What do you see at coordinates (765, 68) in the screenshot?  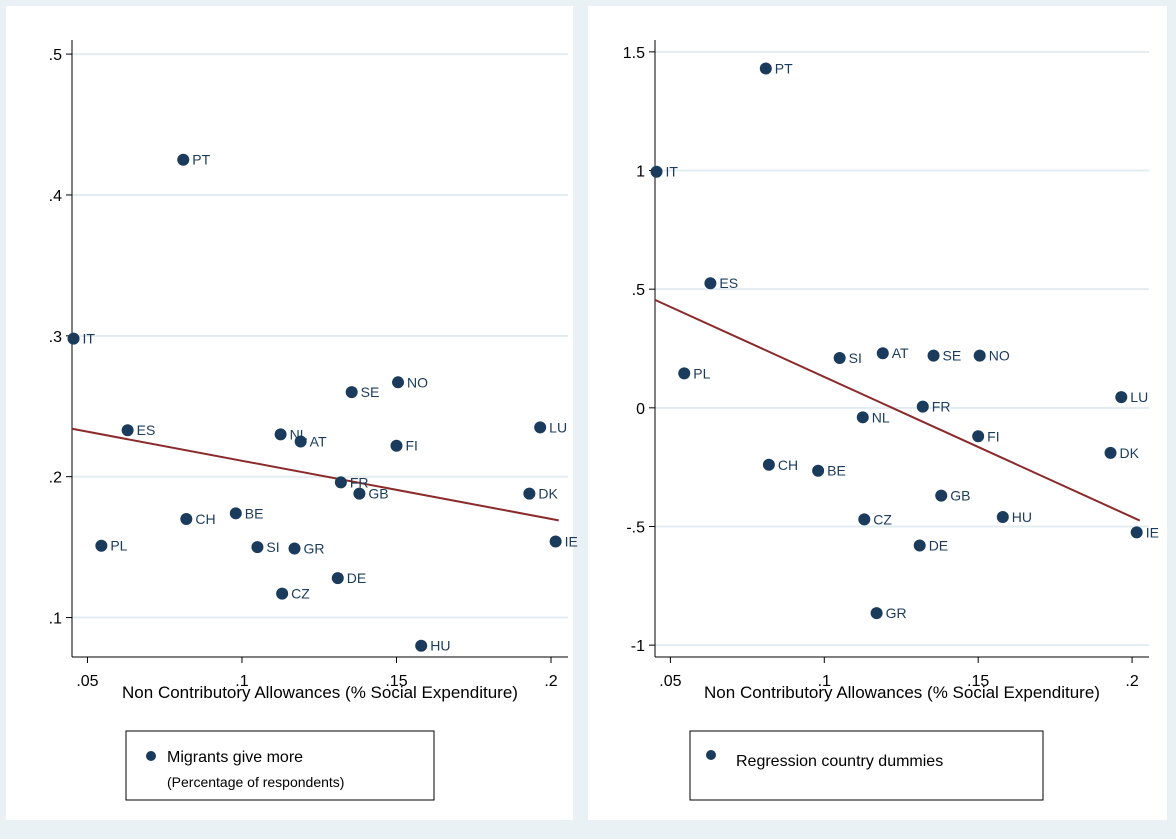 I see `data-point-pt` at bounding box center [765, 68].